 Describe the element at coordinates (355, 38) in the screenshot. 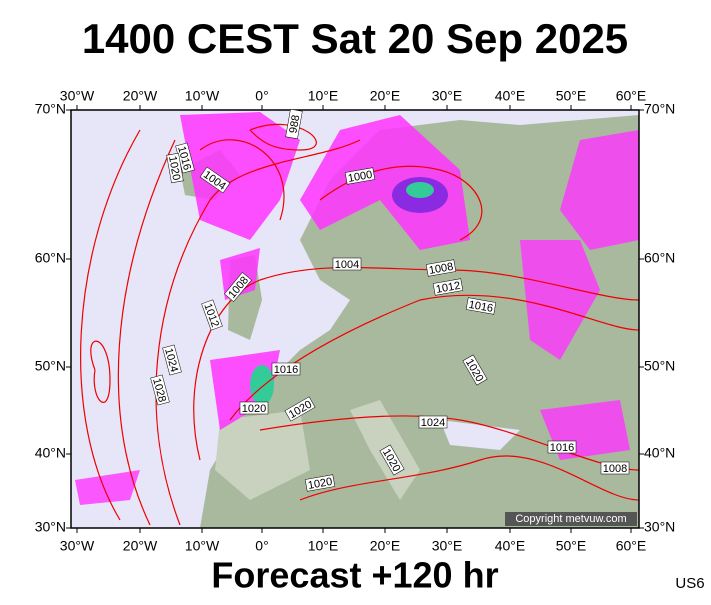

I see `map-title: 1400 CEST Sat 20 Sep 2025` at that location.